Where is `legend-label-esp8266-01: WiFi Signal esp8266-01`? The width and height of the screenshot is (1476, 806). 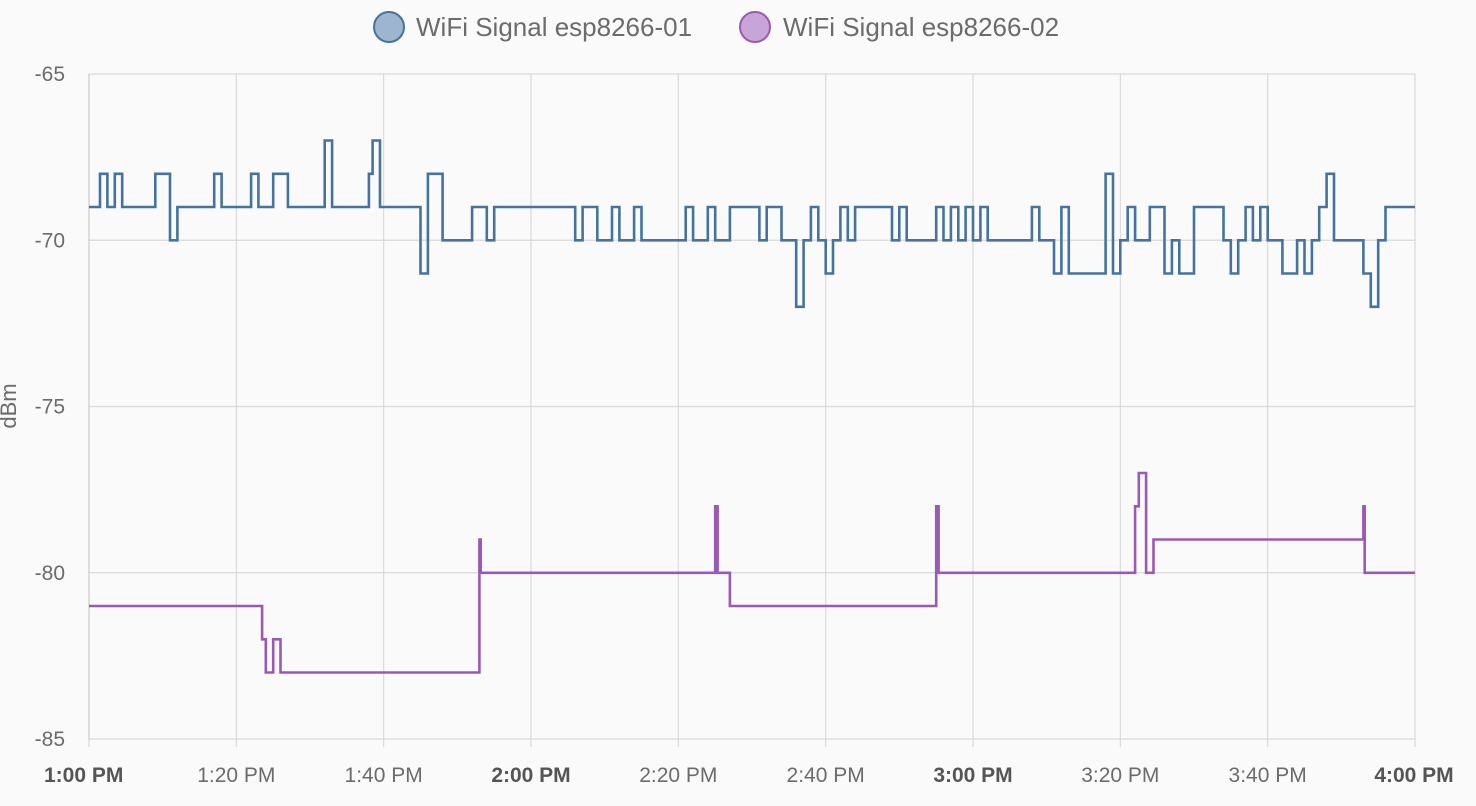
legend-label-esp8266-01: WiFi Signal esp8266-01 is located at coordinates (554, 27).